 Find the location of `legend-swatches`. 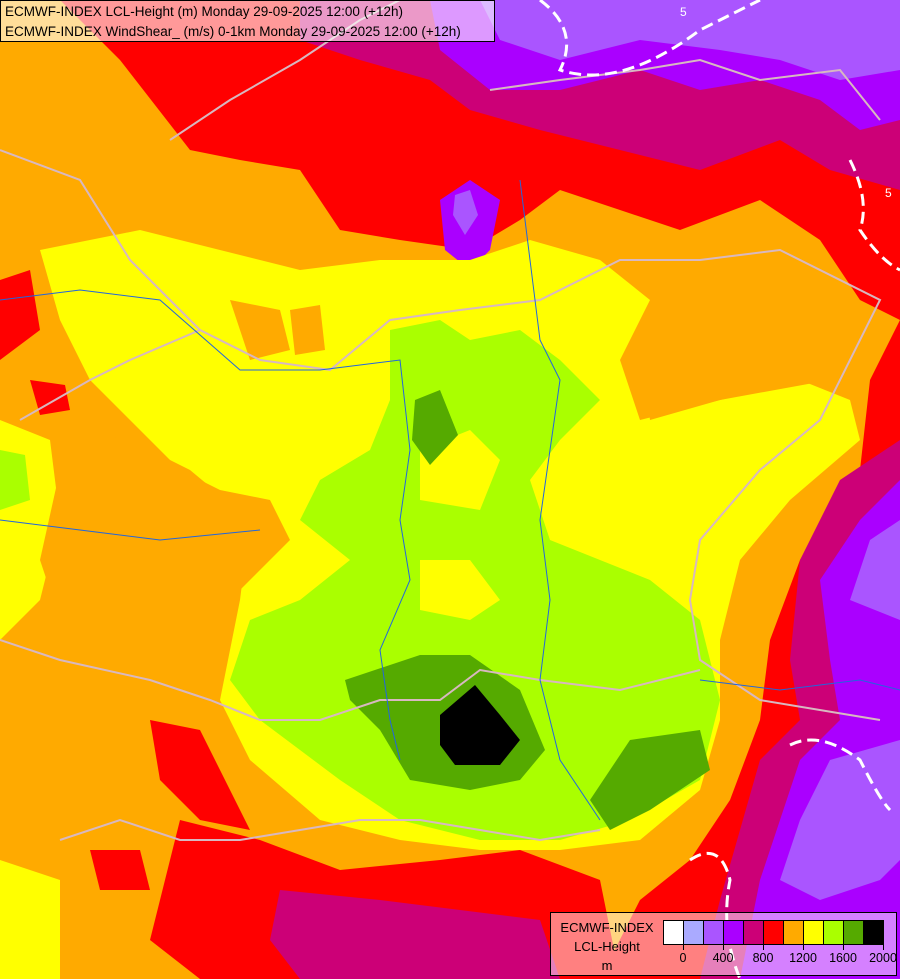

legend-swatches is located at coordinates (773, 932).